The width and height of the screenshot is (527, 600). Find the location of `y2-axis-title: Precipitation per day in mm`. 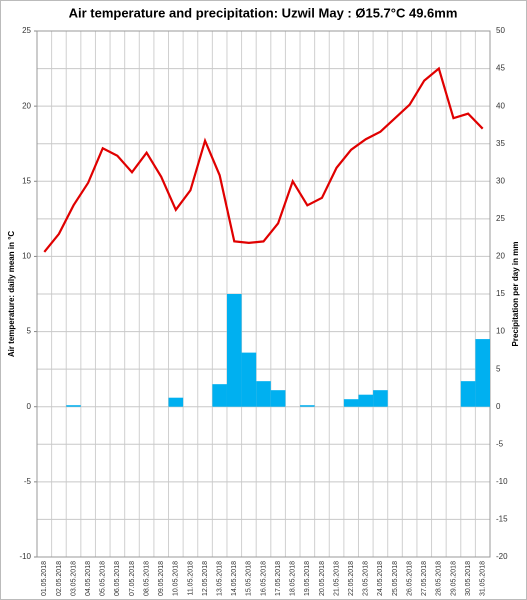

y2-axis-title: Precipitation per day in mm is located at coordinates (515, 294).